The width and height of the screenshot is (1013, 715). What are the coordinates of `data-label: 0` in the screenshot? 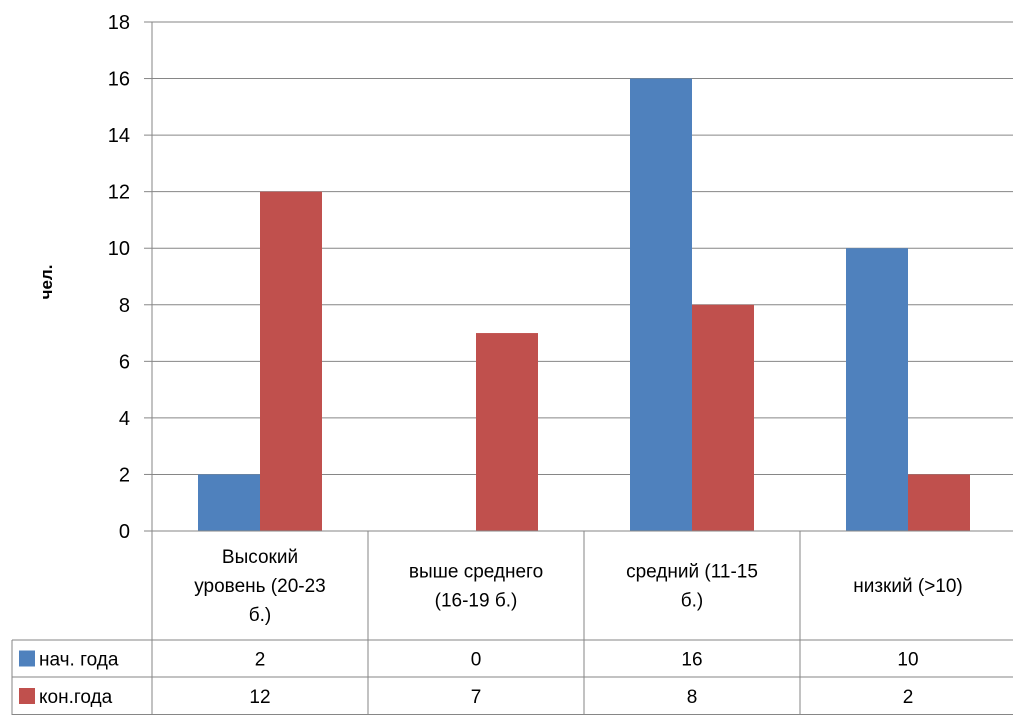 It's located at (476, 660).